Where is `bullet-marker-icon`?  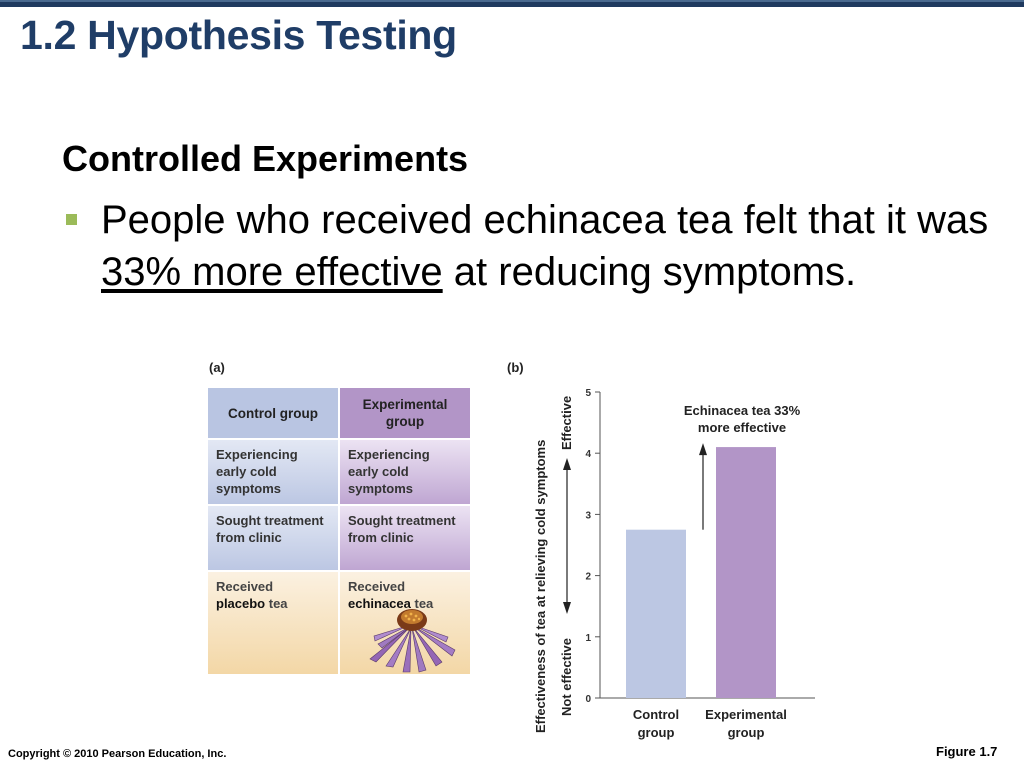
bullet-marker-icon is located at coordinates (71, 219).